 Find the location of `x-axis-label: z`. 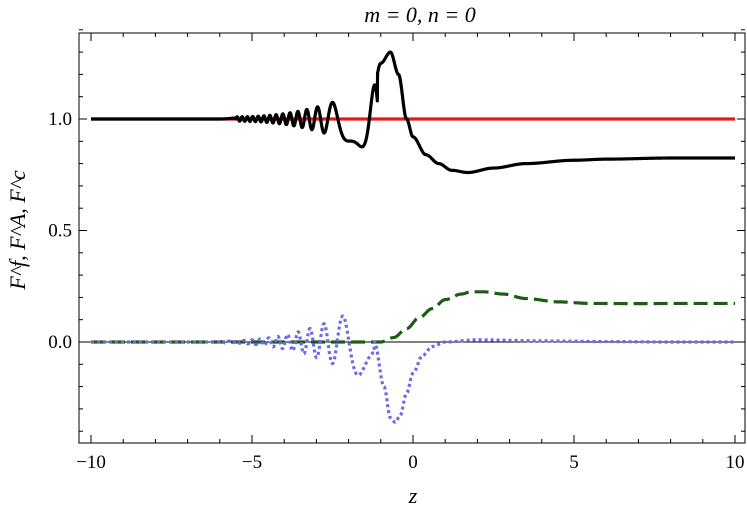

x-axis-label: z is located at coordinates (413, 495).